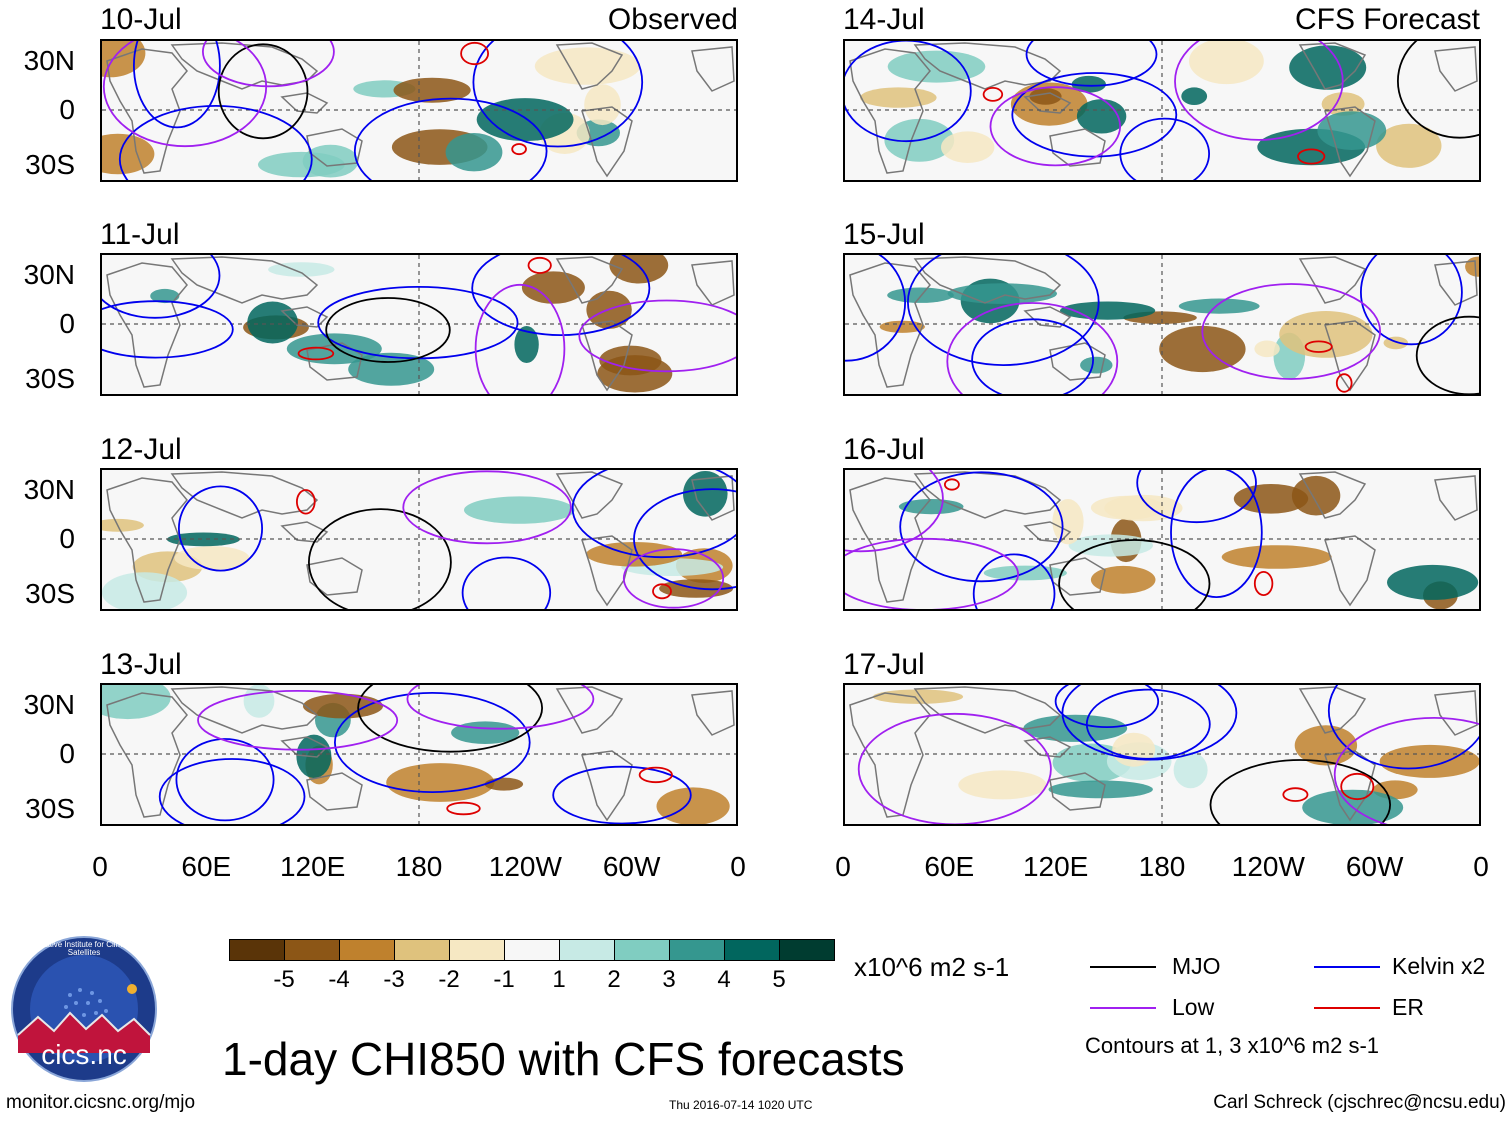  Describe the element at coordinates (1123, 967) in the screenshot. I see `legend-line-mjo` at that location.